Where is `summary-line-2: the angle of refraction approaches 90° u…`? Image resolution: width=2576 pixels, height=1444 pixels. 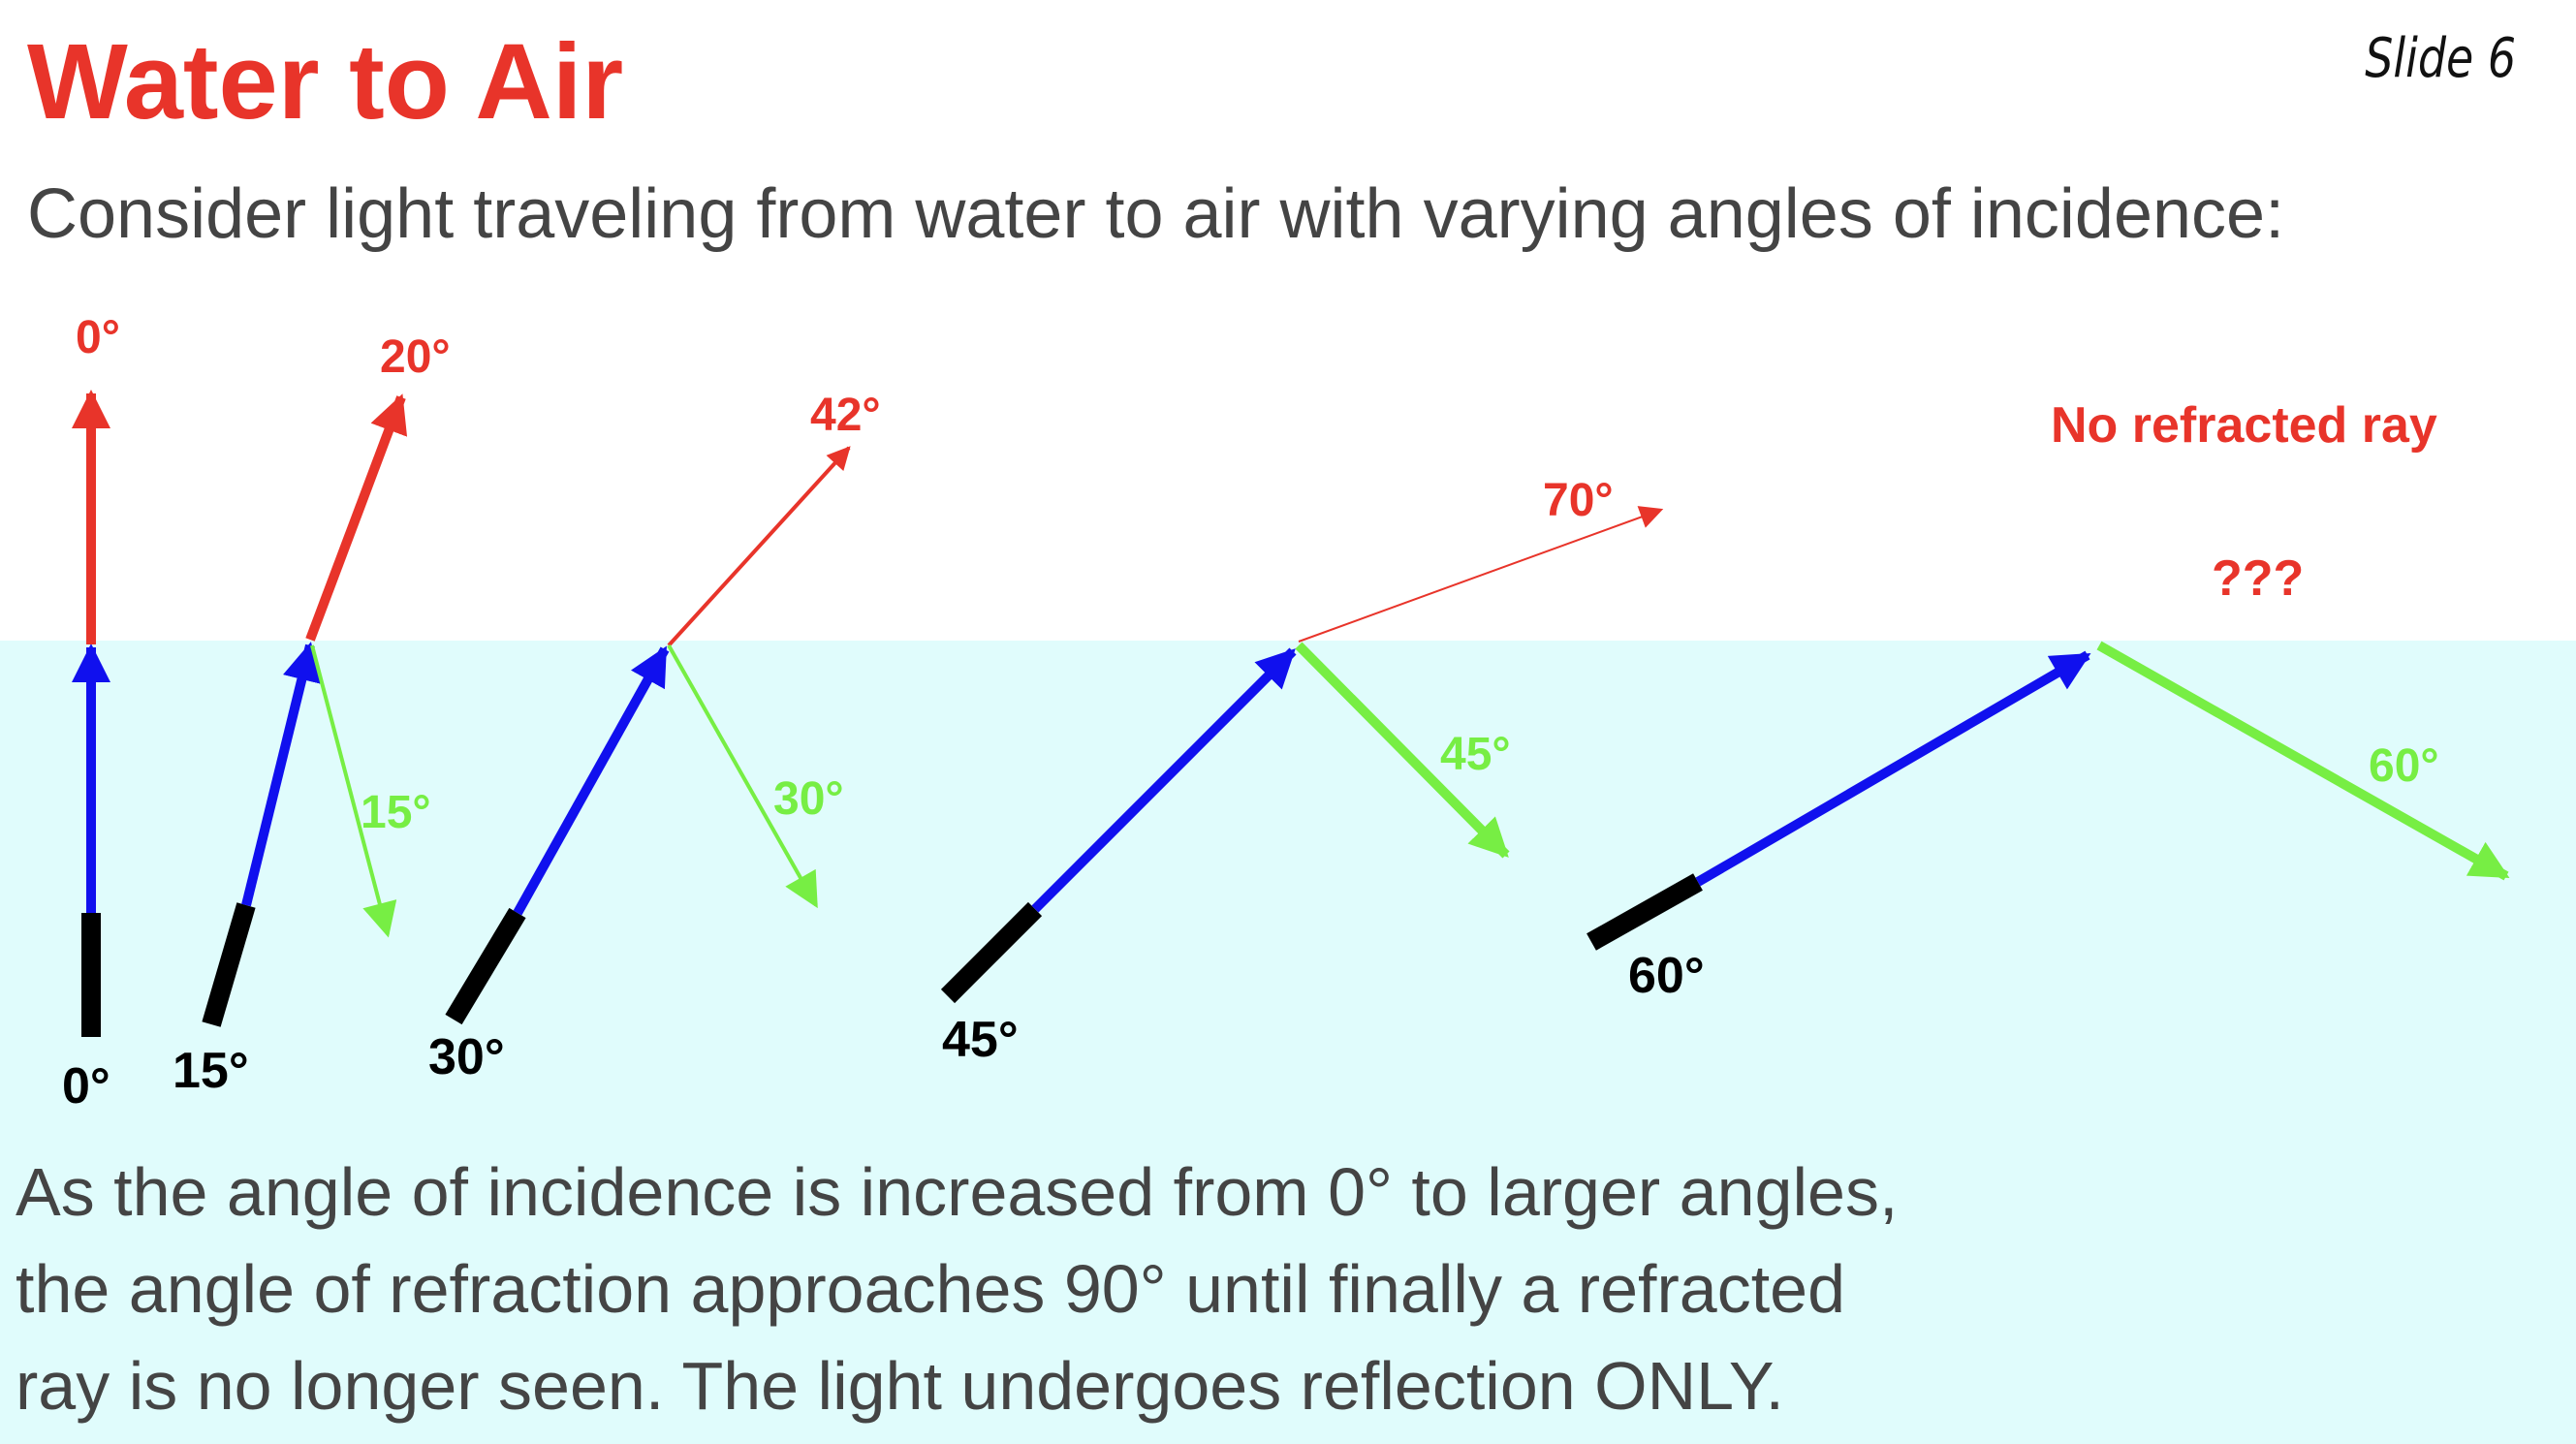
summary-line-2: the angle of refraction approaches 90° u… is located at coordinates (931, 1289).